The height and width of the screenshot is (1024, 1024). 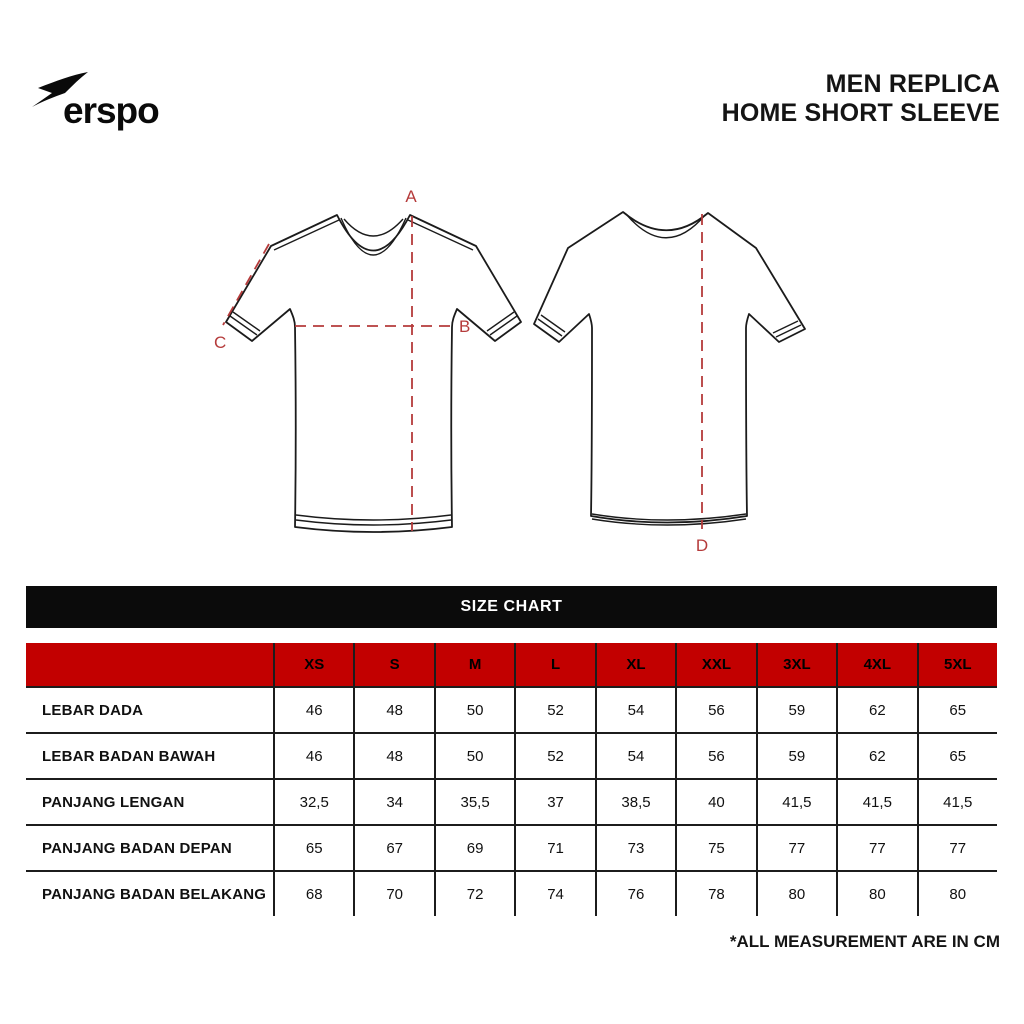 What do you see at coordinates (715, 664) in the screenshot?
I see `size-column-header: XXL` at bounding box center [715, 664].